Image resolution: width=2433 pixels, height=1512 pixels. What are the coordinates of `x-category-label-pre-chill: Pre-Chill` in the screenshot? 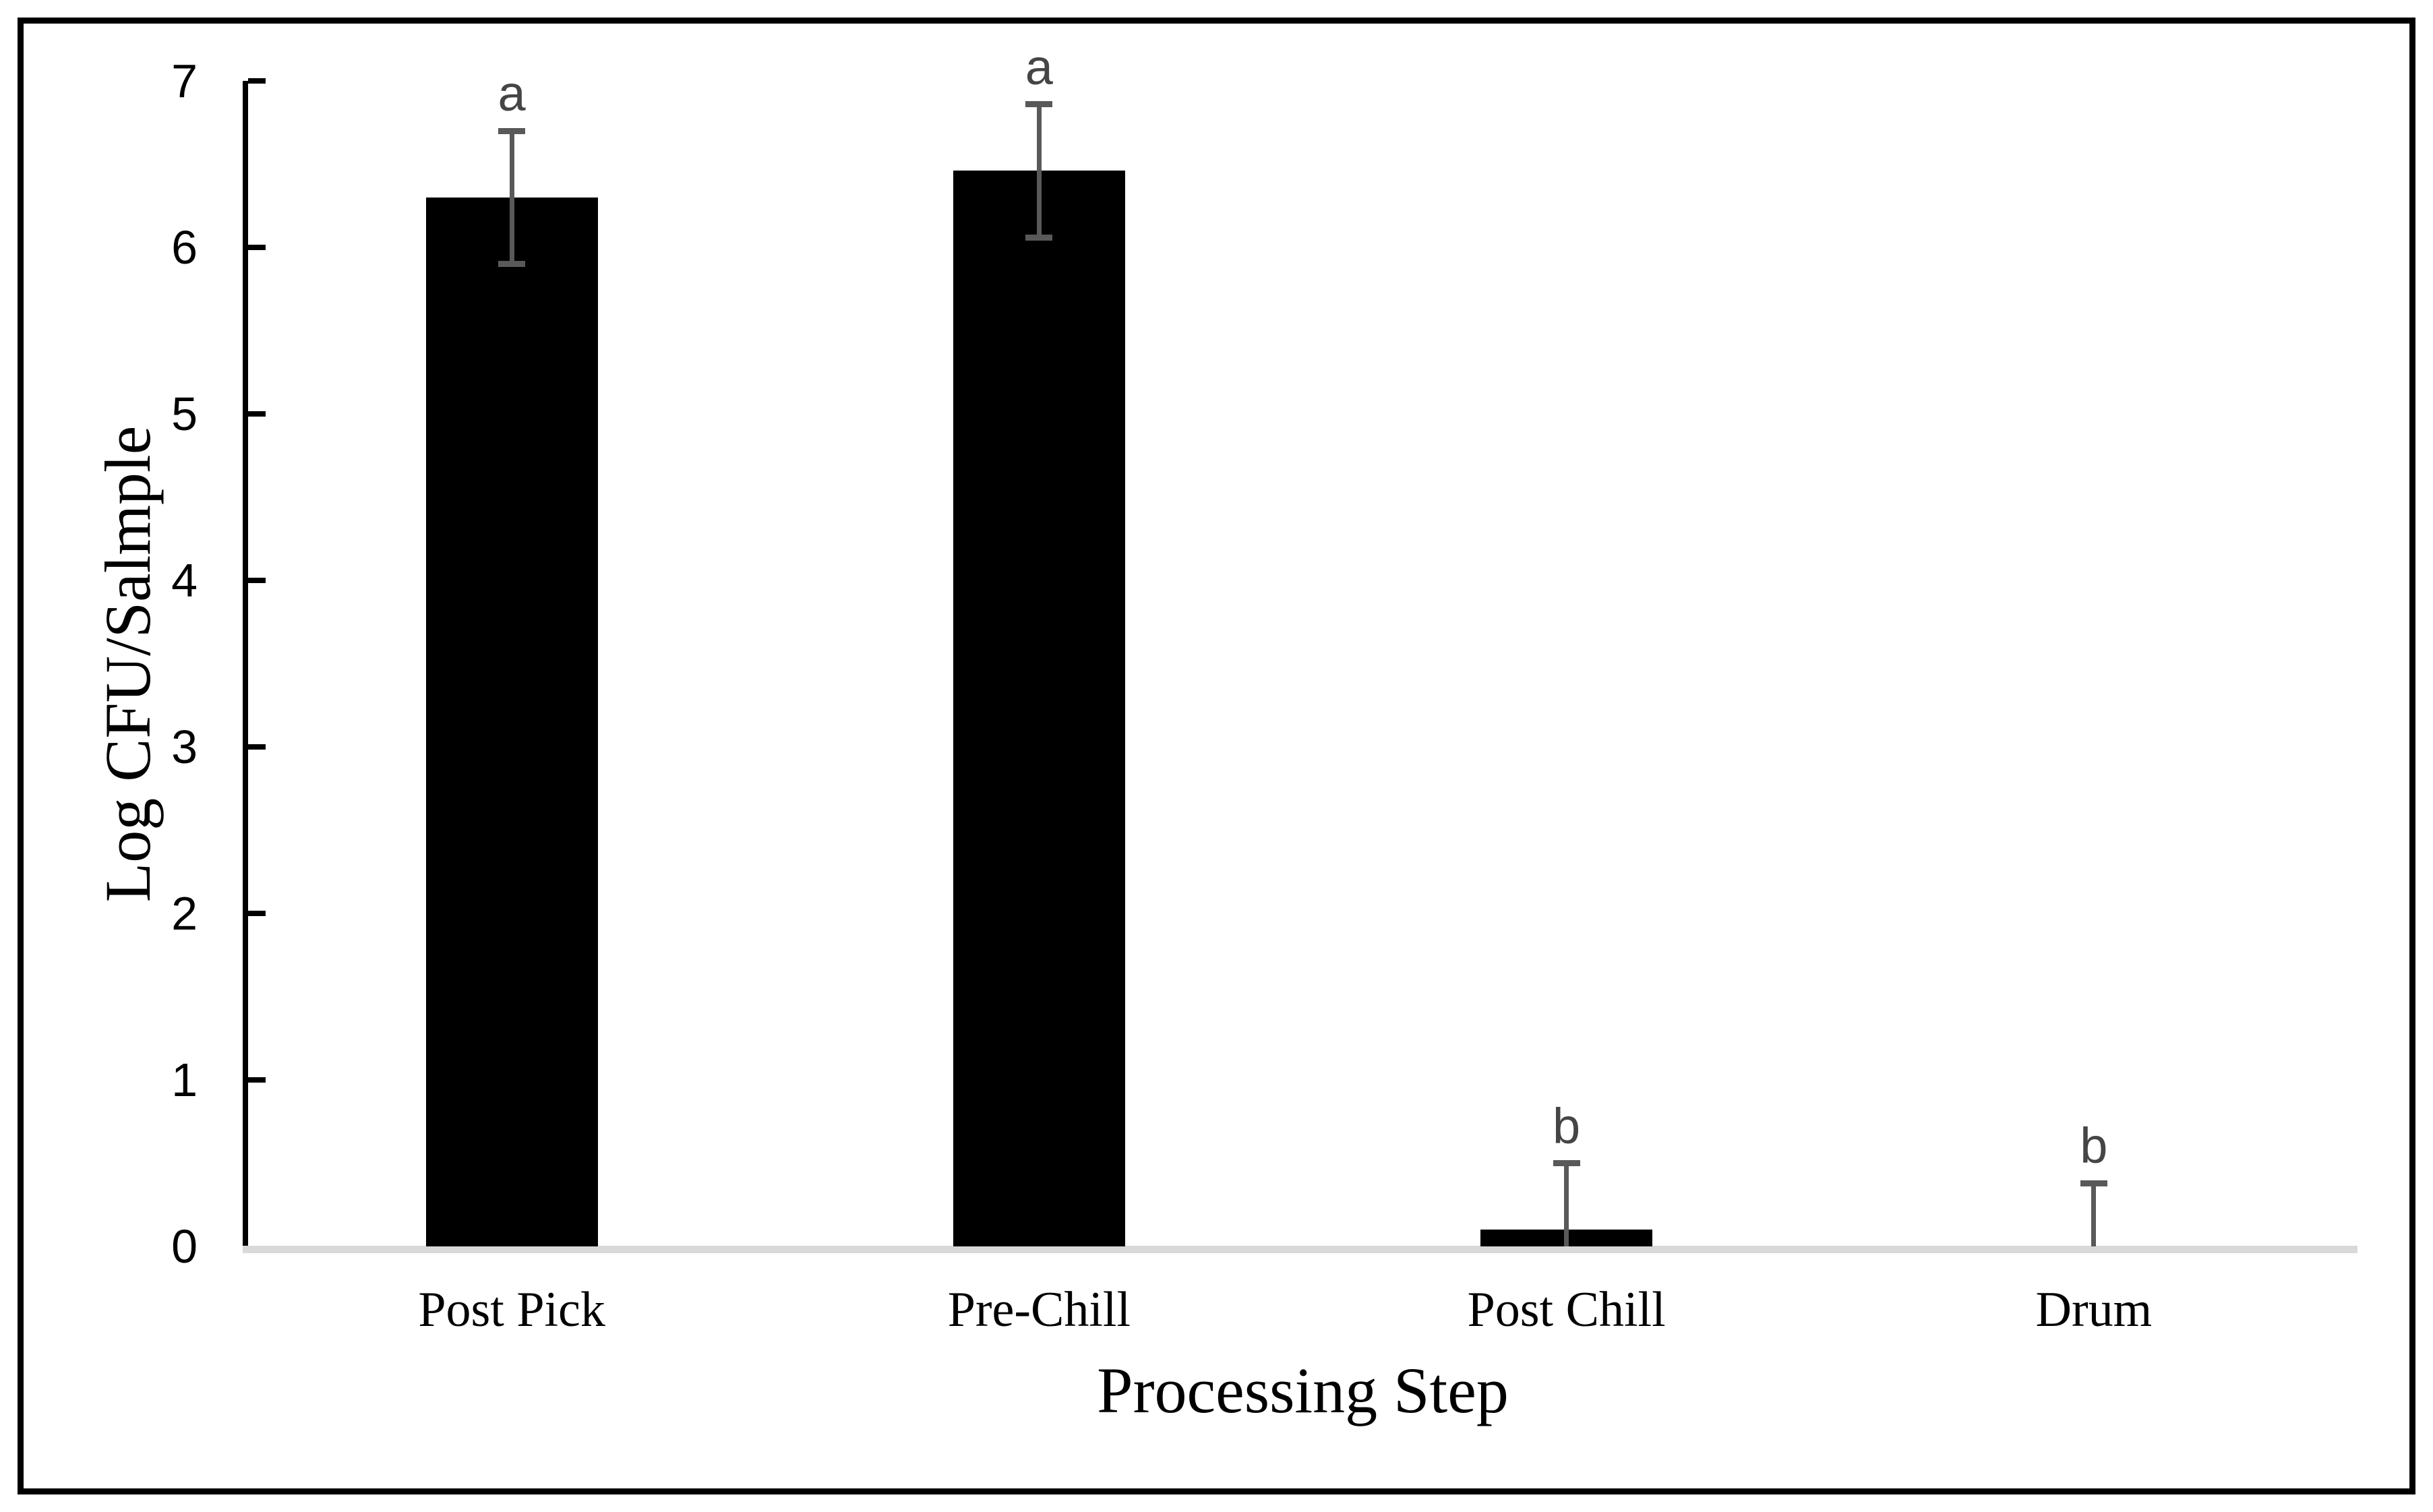 It's located at (1039, 1309).